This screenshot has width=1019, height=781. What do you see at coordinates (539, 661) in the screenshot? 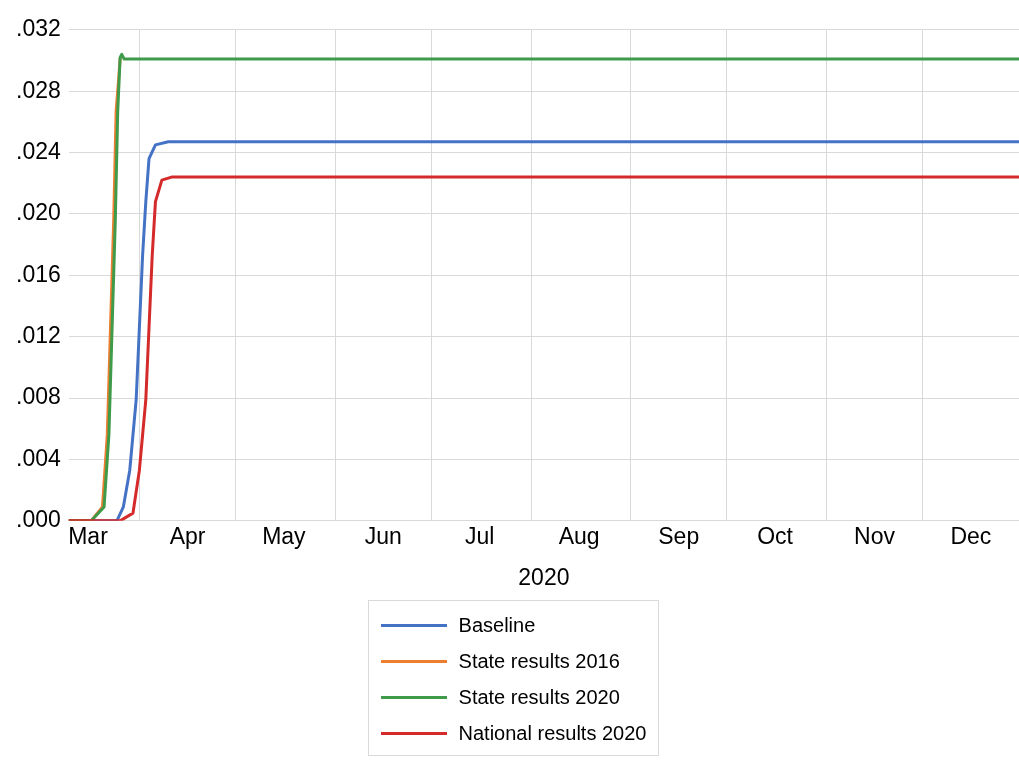
I see `legend-label: State results 2016` at bounding box center [539, 661].